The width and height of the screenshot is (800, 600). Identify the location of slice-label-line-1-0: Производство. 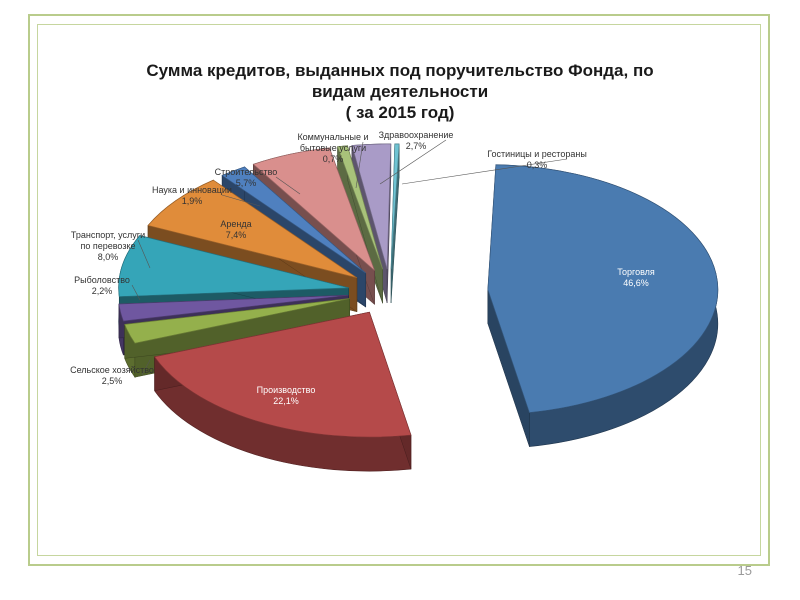
(286, 390).